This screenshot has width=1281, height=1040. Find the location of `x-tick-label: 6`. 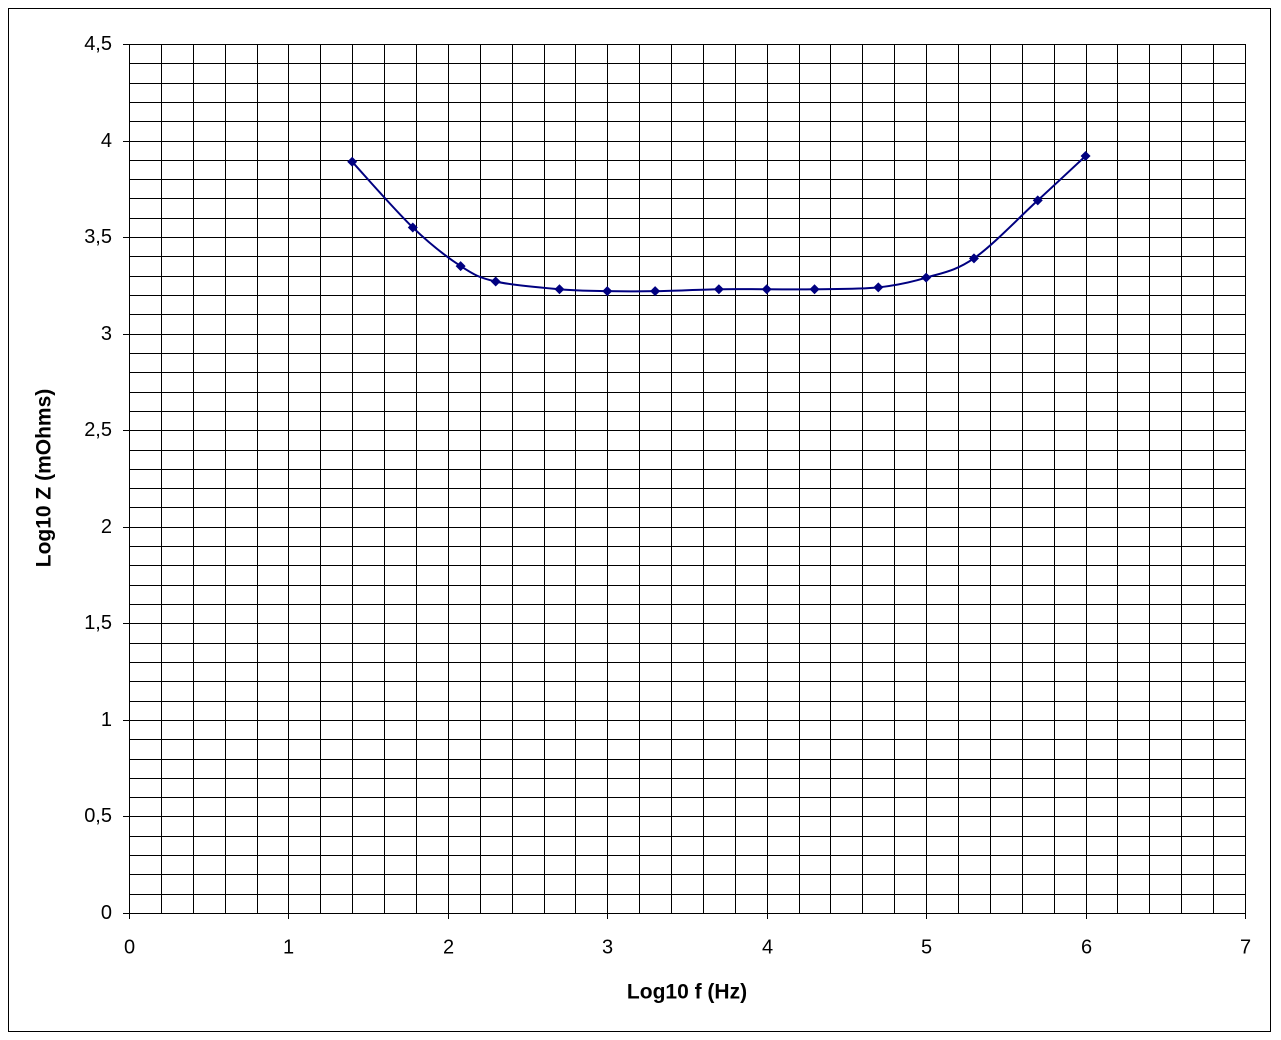

x-tick-label: 6 is located at coordinates (1086, 947).